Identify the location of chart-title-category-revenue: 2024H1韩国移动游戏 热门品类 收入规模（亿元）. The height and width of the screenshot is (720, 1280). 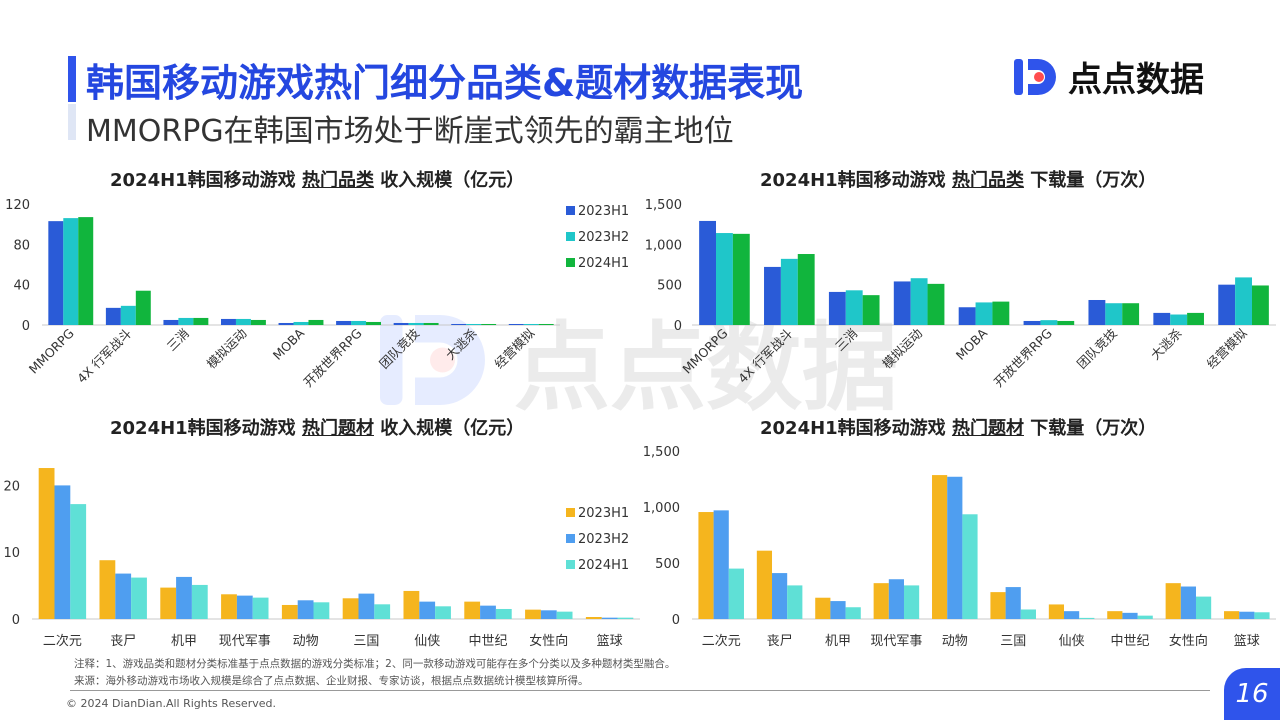
(317, 180).